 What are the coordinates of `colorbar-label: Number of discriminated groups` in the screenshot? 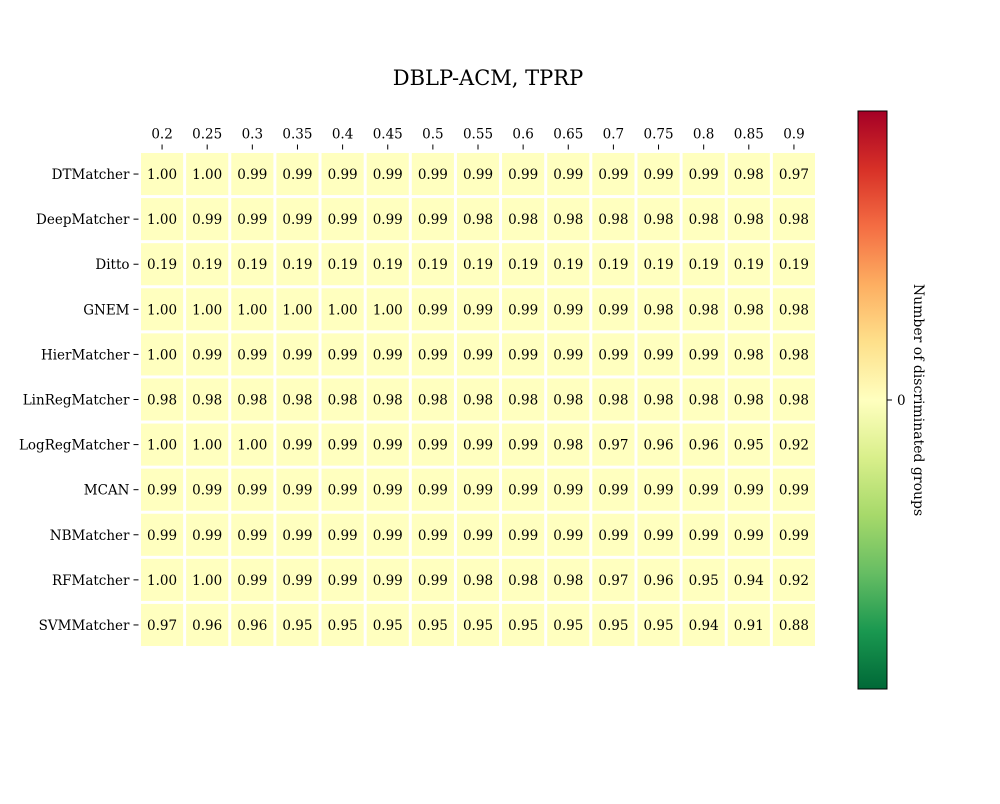 It's located at (918, 400).